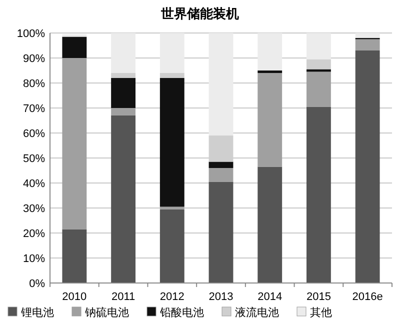 This screenshot has height=336, width=400. Describe the element at coordinates (37, 284) in the screenshot. I see `y-tick-label: 0%` at that location.